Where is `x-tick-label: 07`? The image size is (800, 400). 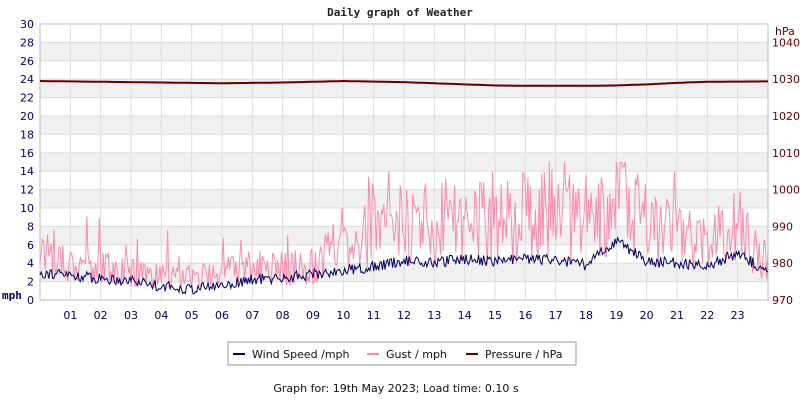 x-tick-label: 07 is located at coordinates (252, 315).